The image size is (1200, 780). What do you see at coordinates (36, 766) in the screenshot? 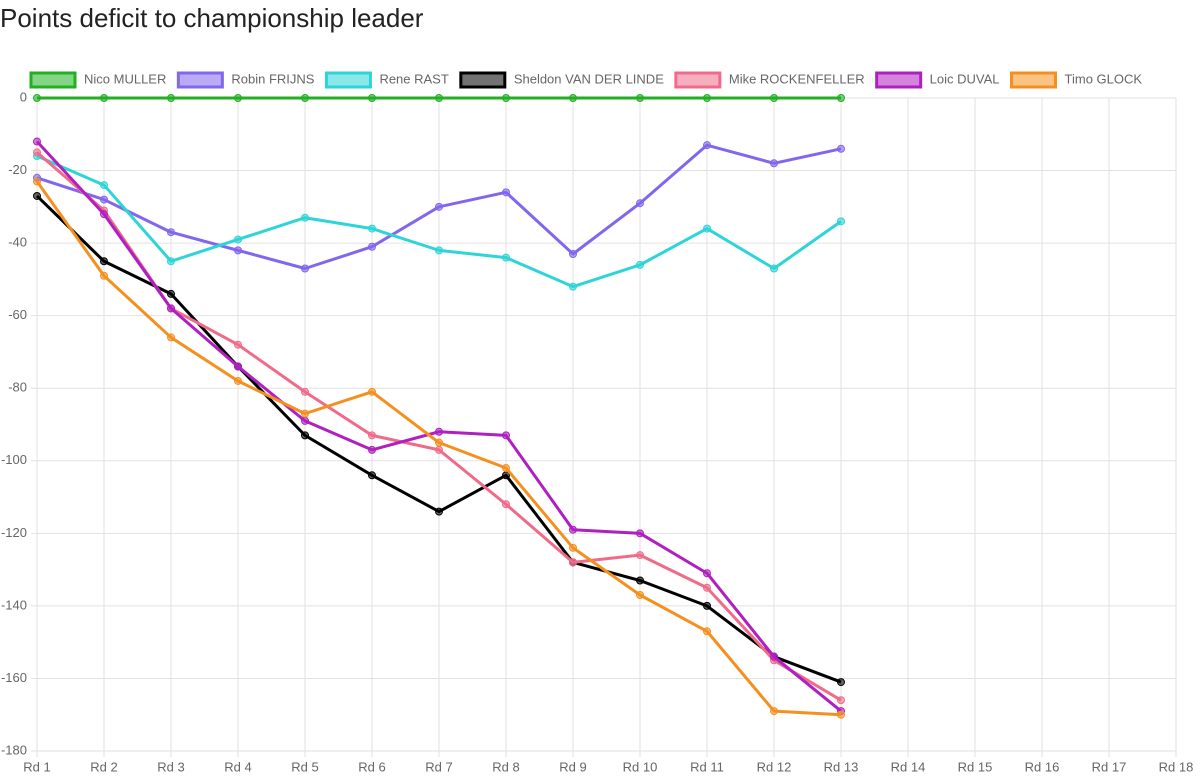
I see `x-tick-label: Rd 1` at bounding box center [36, 766].